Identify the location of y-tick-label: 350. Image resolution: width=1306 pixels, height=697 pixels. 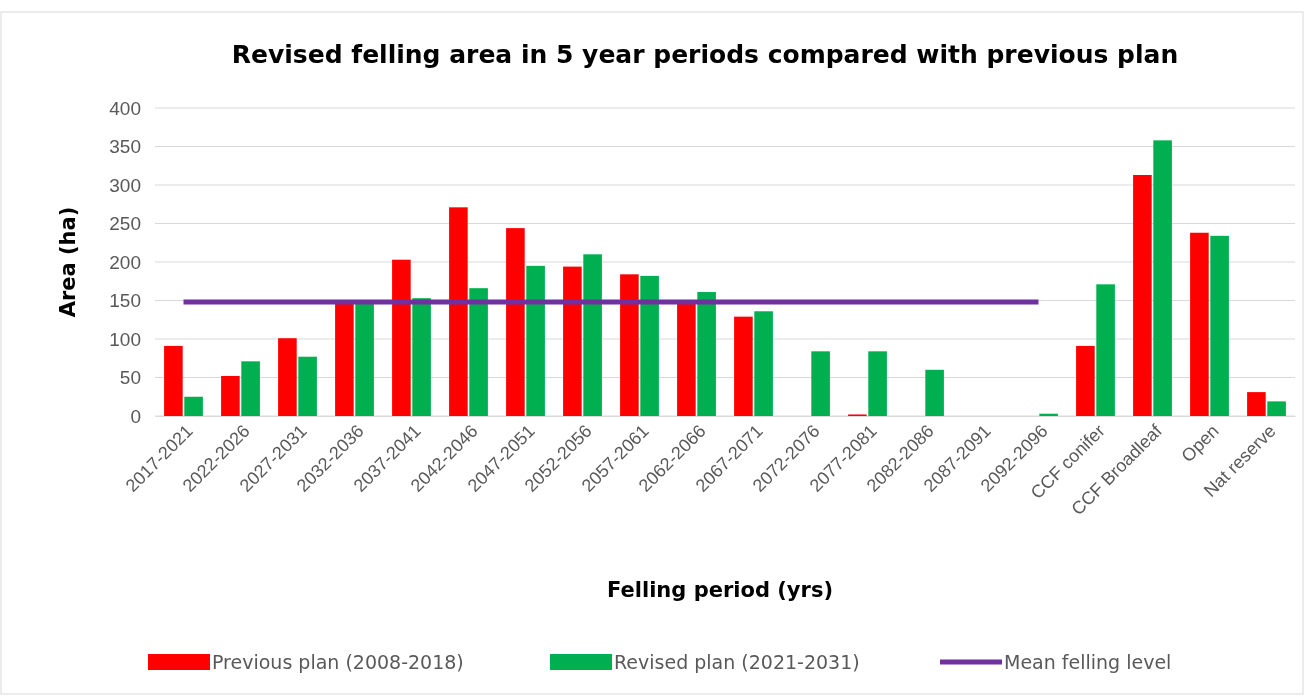
(125, 147).